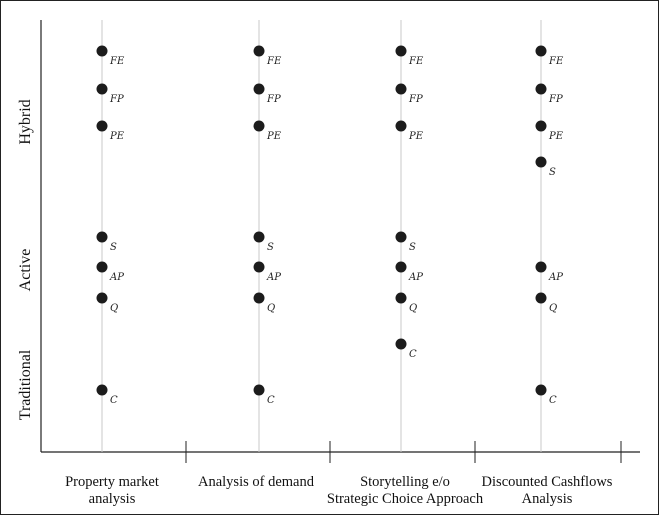 This screenshot has height=517, width=661. I want to click on point-3-q, so click(401, 298).